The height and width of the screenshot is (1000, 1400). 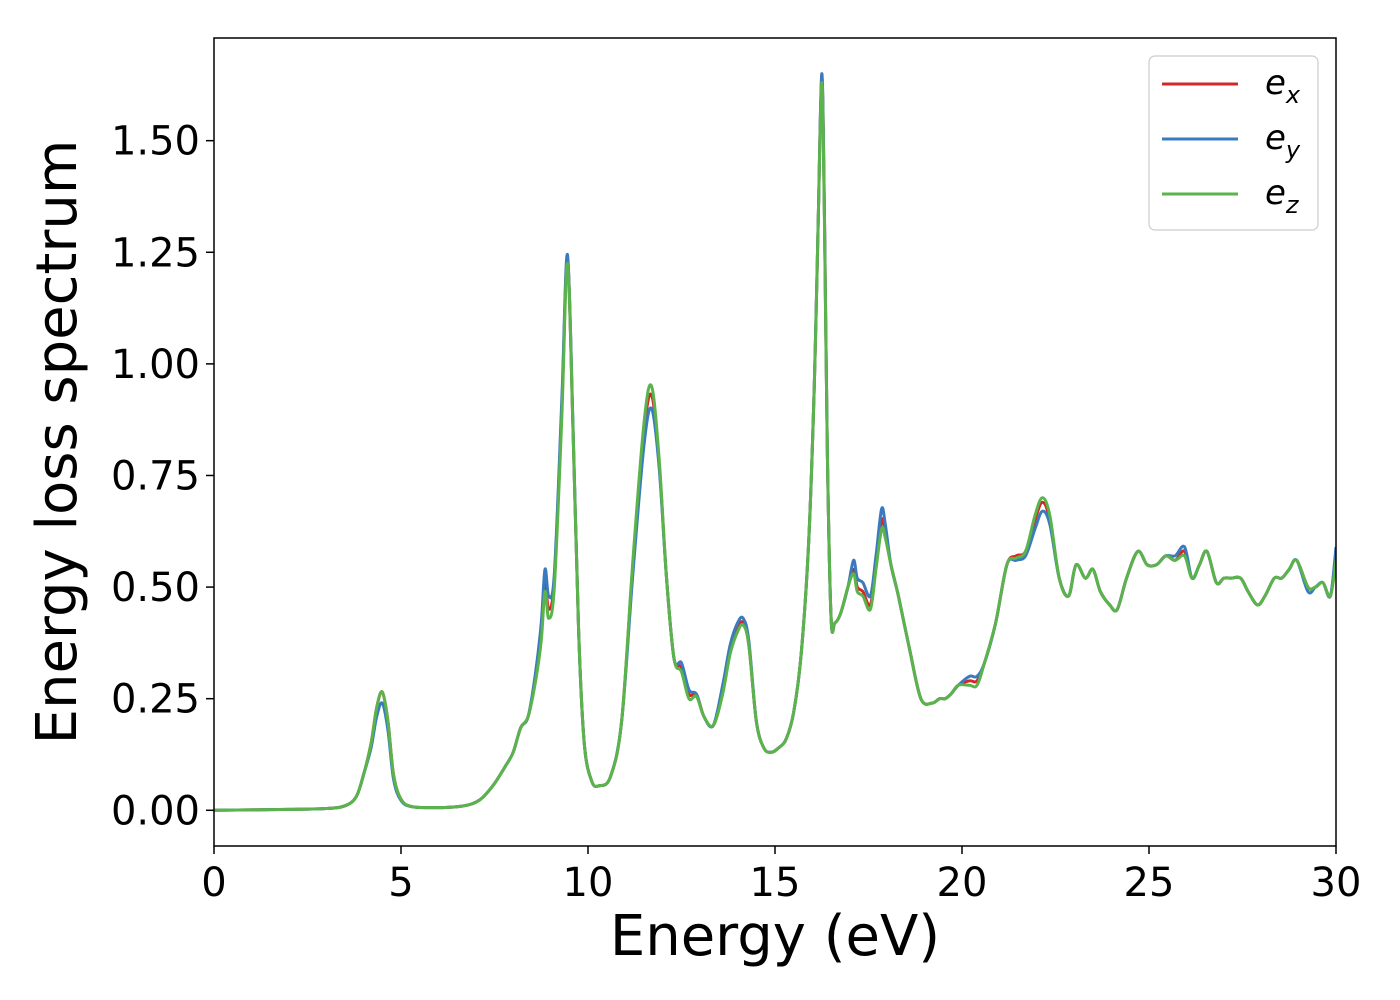 I want to click on y-tick-label: 1.50, so click(x=155, y=142).